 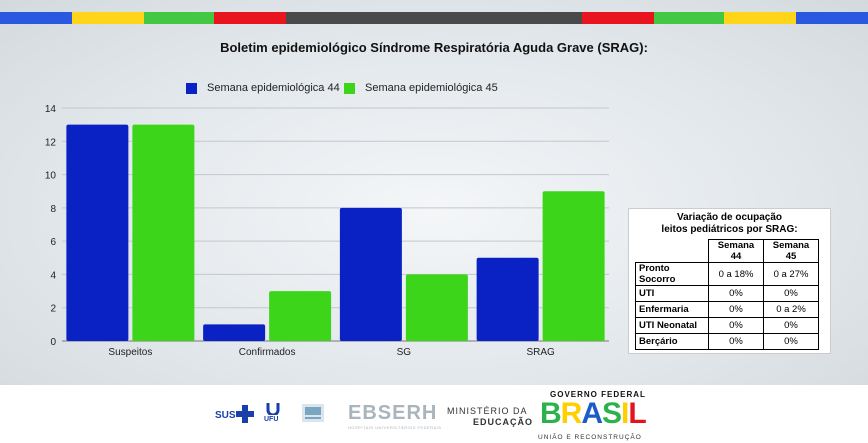 What do you see at coordinates (404, 352) in the screenshot?
I see `x-tick-label: SG` at bounding box center [404, 352].